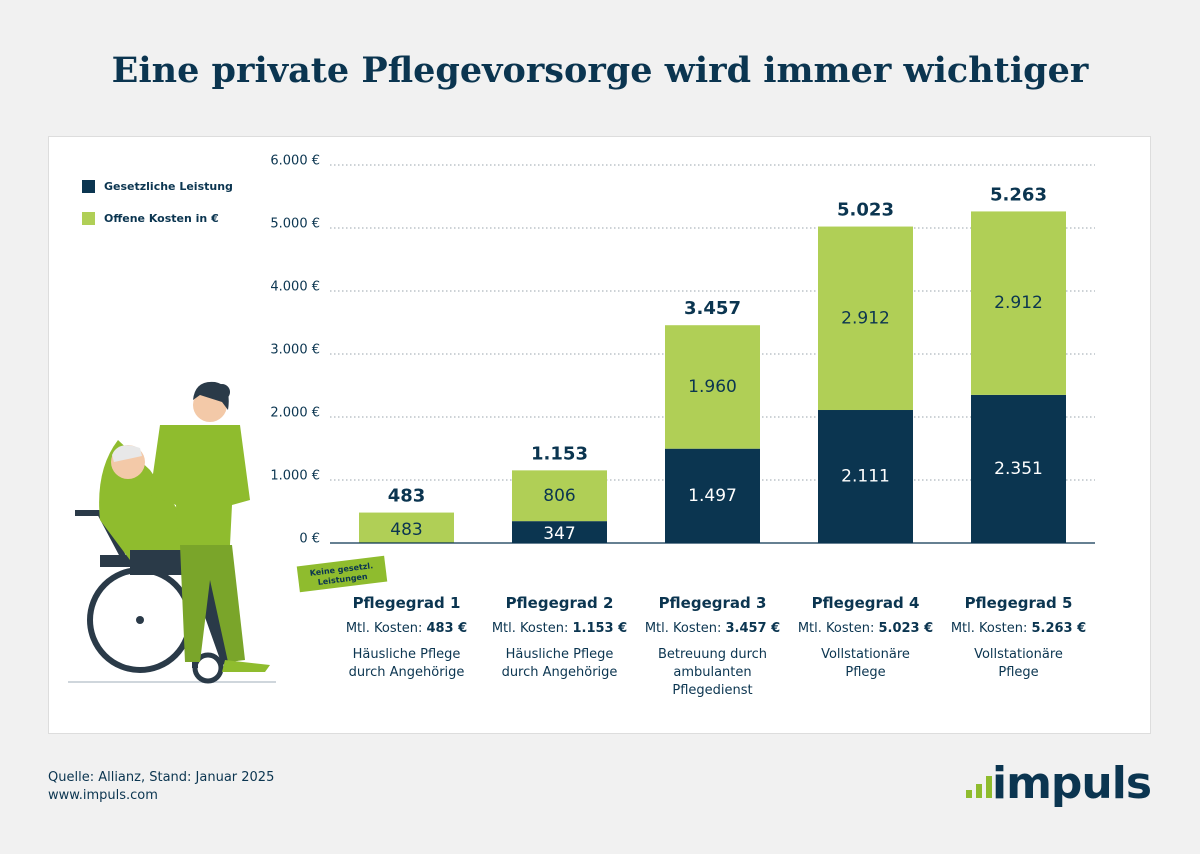 This screenshot has height=854, width=1200. I want to click on value-label: 347, so click(559, 534).